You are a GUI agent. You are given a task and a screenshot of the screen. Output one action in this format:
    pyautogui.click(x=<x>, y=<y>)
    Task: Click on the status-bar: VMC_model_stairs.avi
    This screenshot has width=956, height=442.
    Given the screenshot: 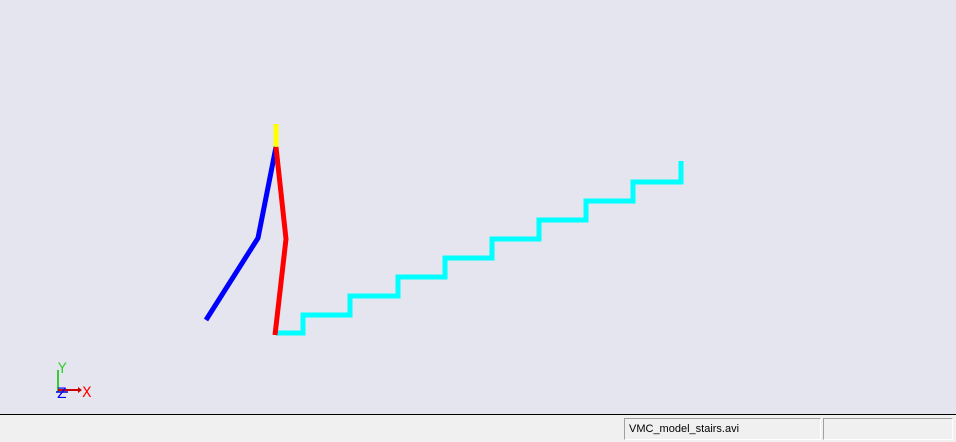 What is the action you would take?
    pyautogui.click(x=478, y=428)
    